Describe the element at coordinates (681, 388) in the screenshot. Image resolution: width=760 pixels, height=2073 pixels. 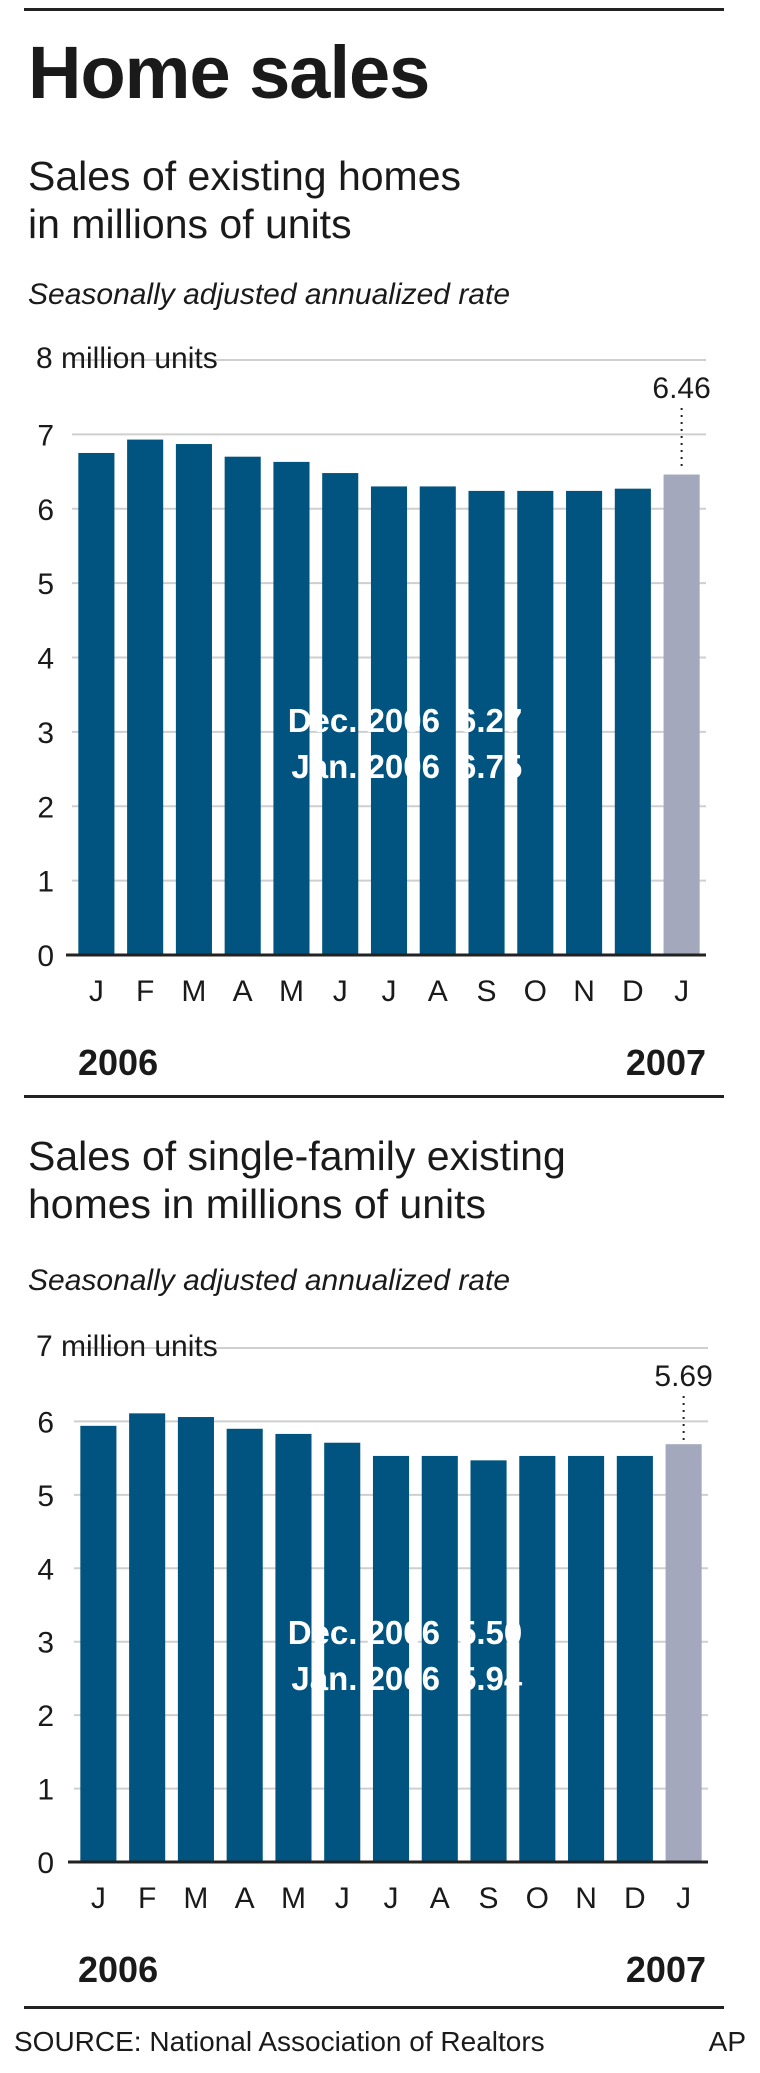
I see `highlight-value-label: 6.46` at that location.